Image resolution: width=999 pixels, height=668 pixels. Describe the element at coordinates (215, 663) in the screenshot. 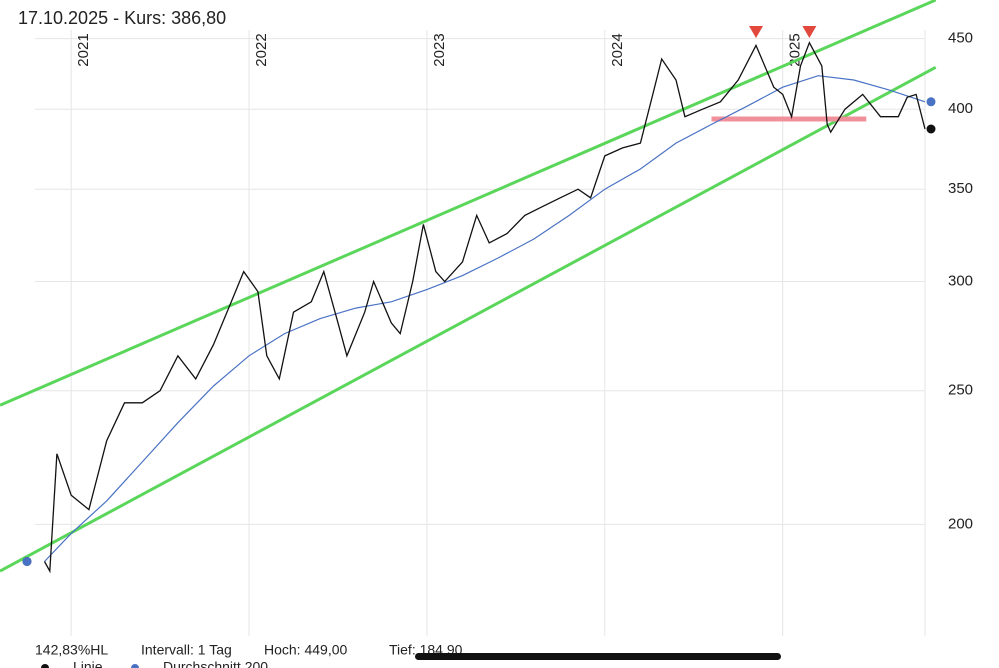

I see `legend-label: Durchschnitt 200` at that location.